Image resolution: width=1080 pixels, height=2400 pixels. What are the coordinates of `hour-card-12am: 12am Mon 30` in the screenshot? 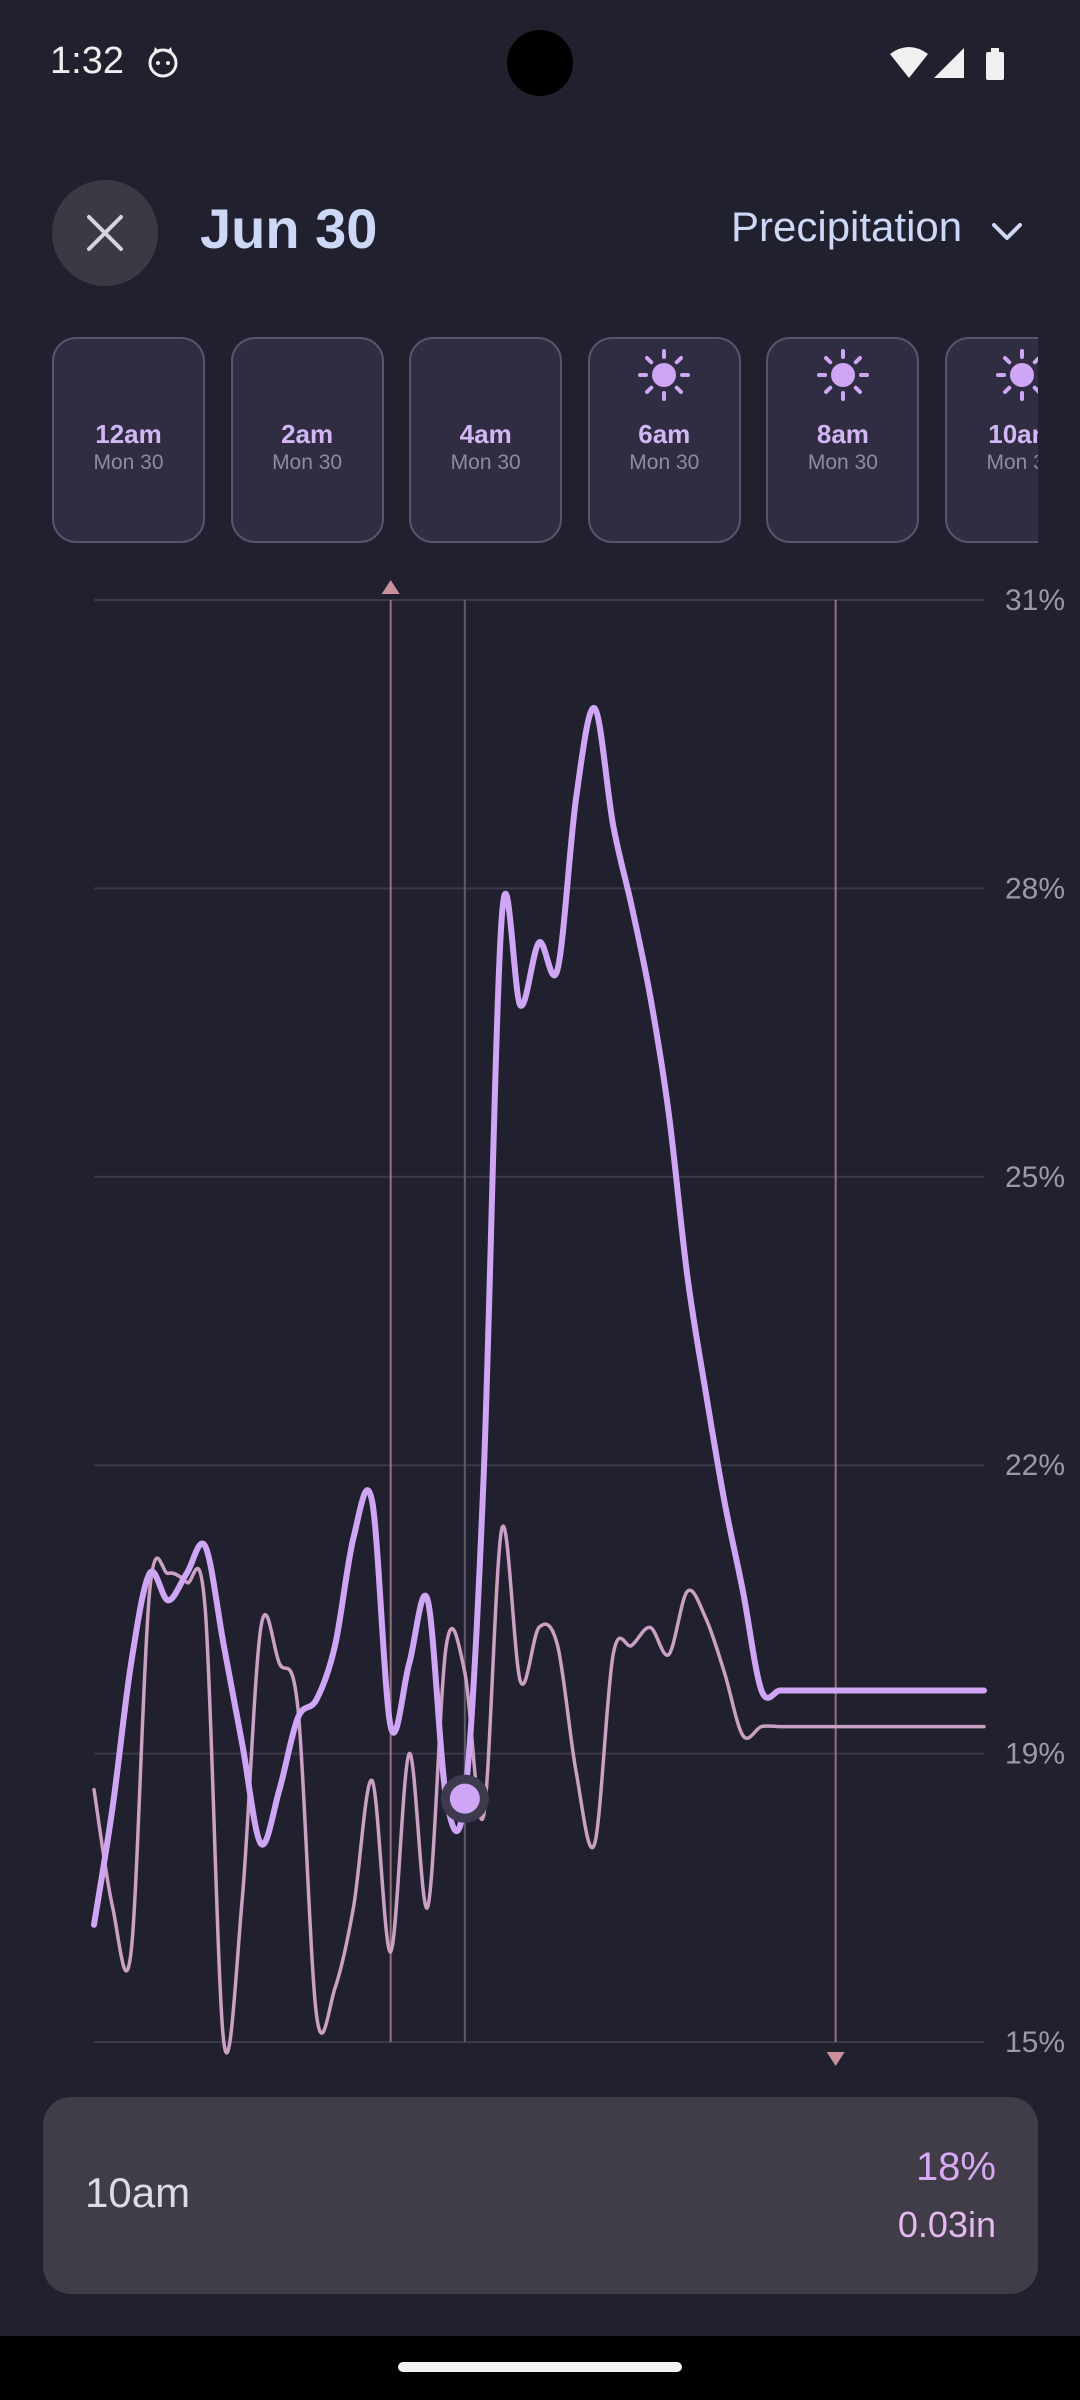 It's located at (128, 440).